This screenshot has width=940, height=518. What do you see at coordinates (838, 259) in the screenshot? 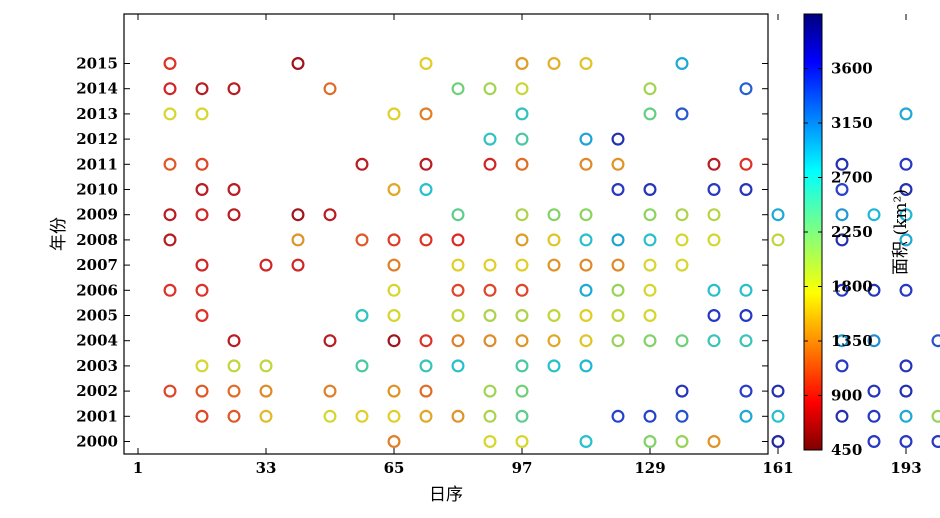
I see `colorbar-ticks: 450 900 1350 1800 2250 2700 3150 3600` at bounding box center [838, 259].